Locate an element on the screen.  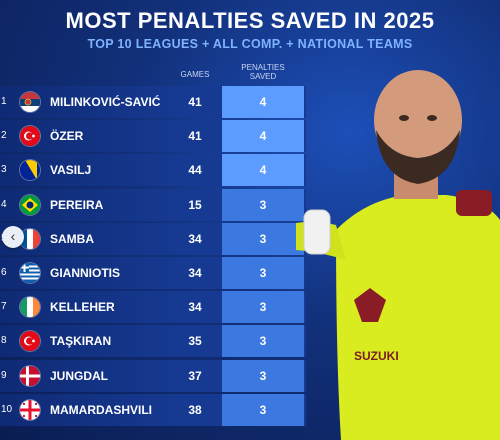
serbia-flag-icon is located at coordinates (30, 102).